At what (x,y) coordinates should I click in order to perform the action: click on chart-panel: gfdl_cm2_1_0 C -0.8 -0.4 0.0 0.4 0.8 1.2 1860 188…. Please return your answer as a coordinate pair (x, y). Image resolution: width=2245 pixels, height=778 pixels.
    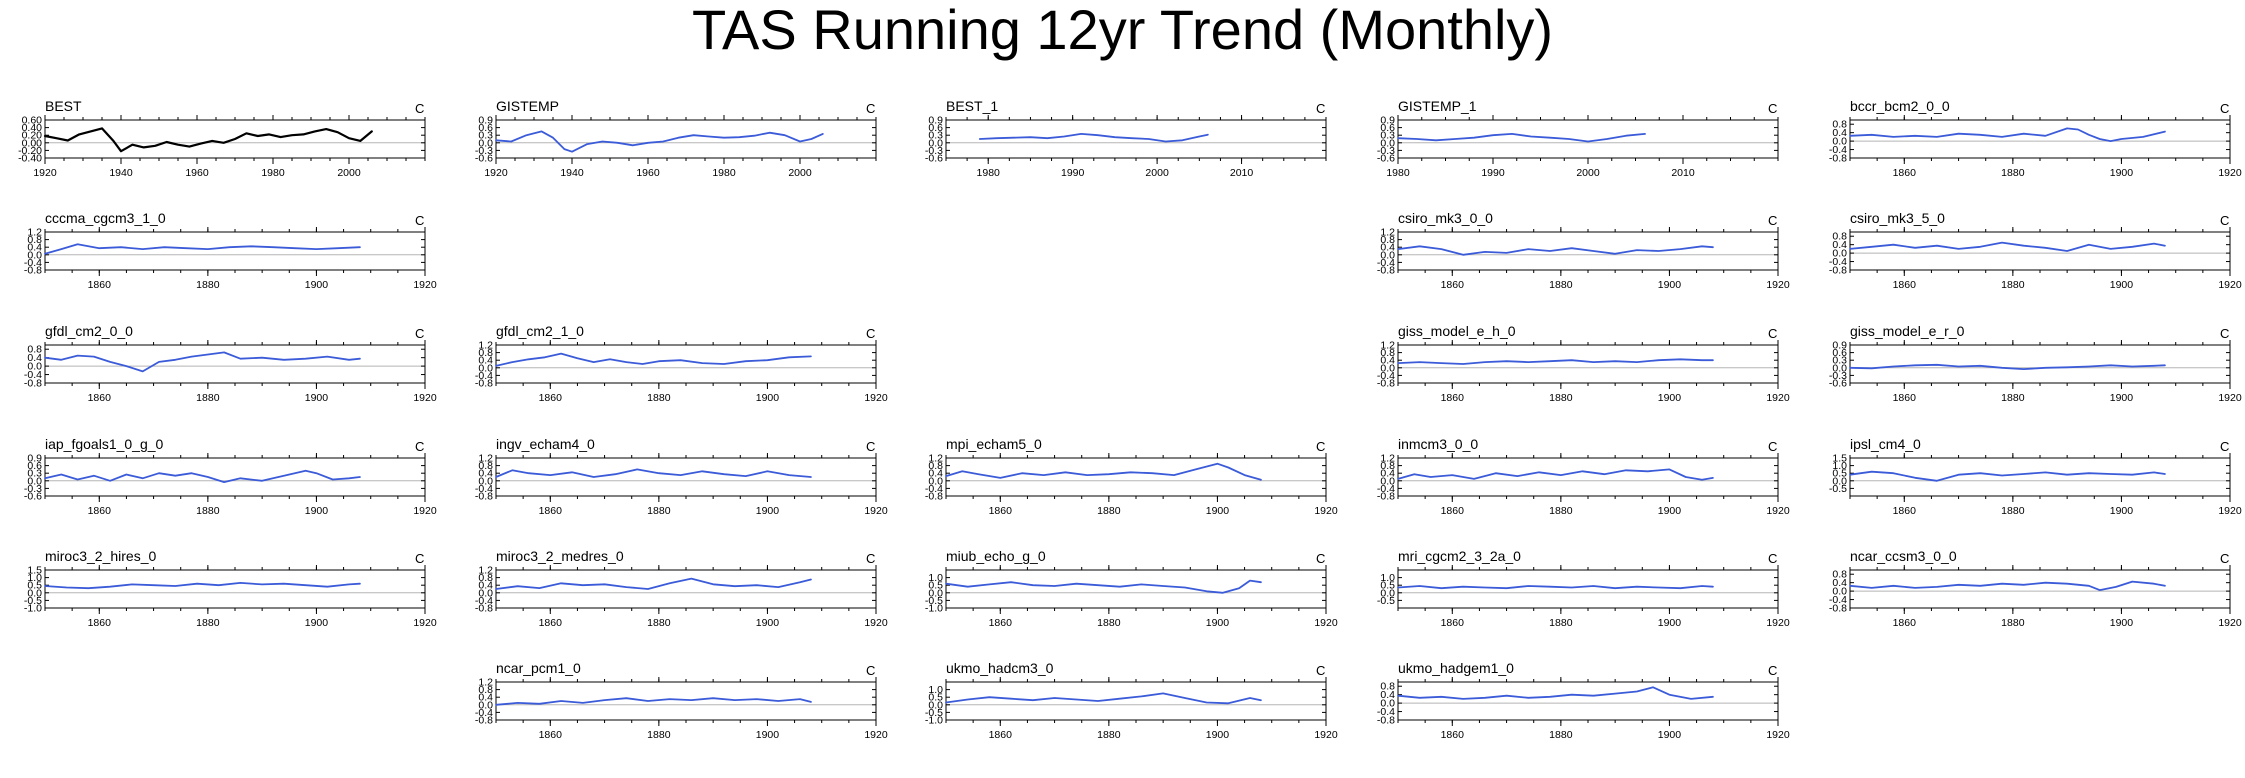
    Looking at the image, I should click on (669, 378).